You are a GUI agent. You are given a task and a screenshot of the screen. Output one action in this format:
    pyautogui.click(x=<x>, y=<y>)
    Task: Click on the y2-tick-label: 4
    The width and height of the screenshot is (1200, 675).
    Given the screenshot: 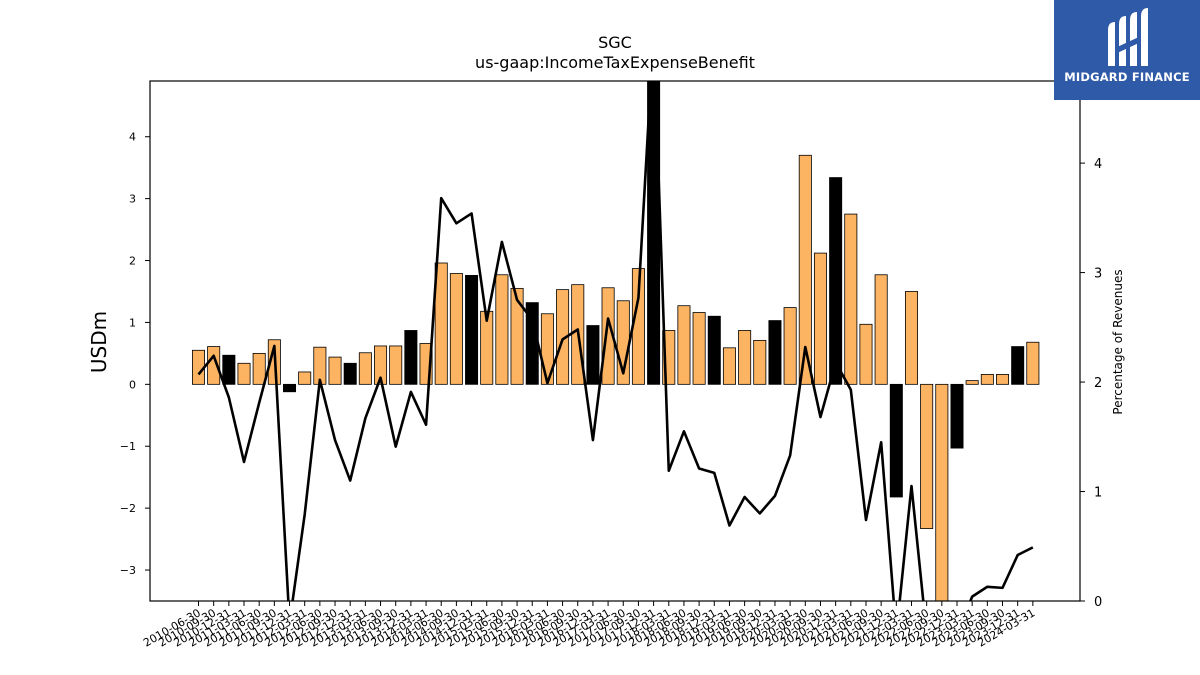 What is the action you would take?
    pyautogui.click(x=1098, y=164)
    